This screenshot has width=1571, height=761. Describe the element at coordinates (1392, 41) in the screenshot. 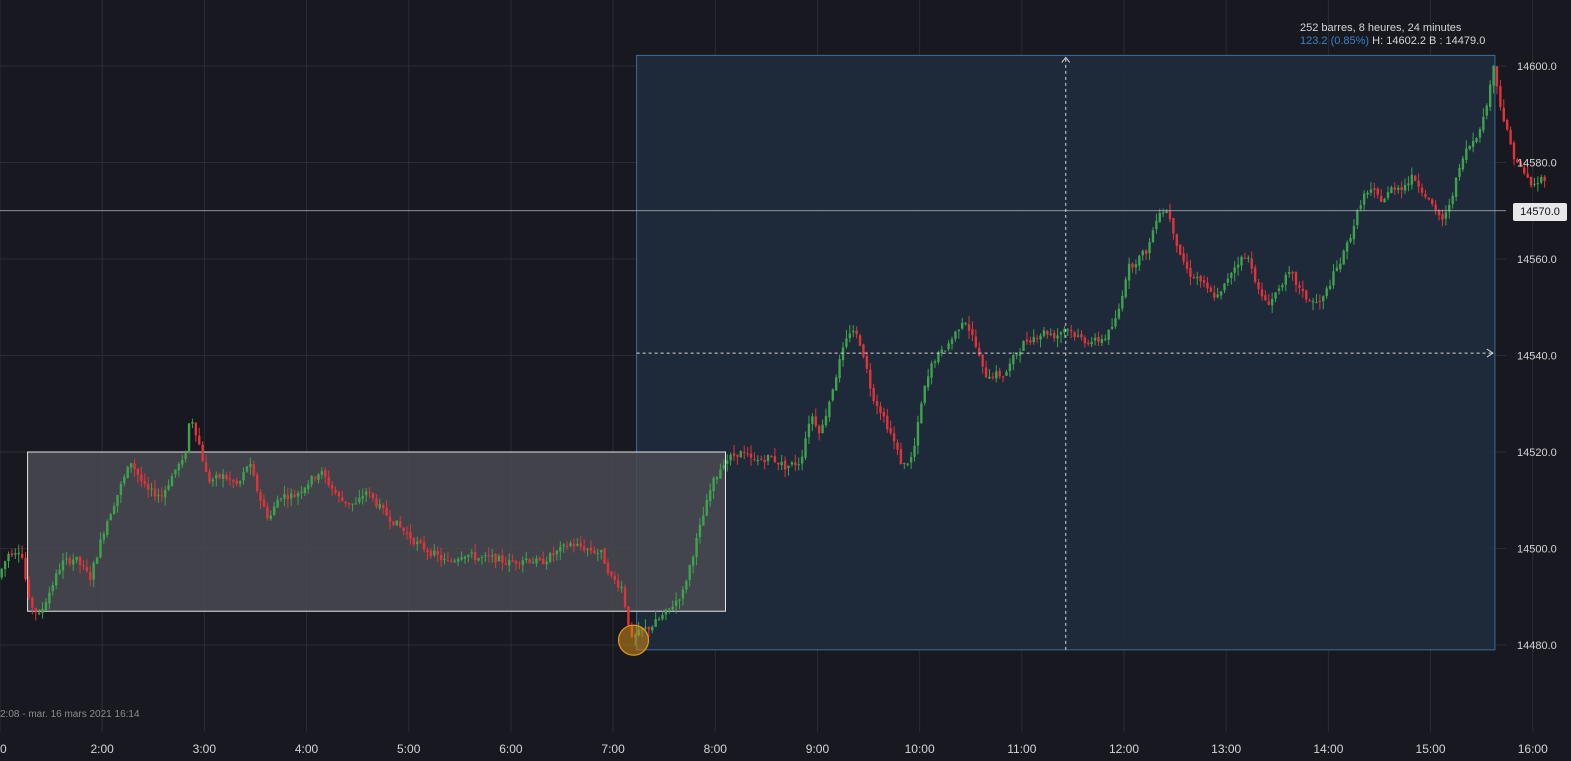

I see `measure-stats: 123.2 (0.85%) H: 14602.2 B : 14479.0` at that location.